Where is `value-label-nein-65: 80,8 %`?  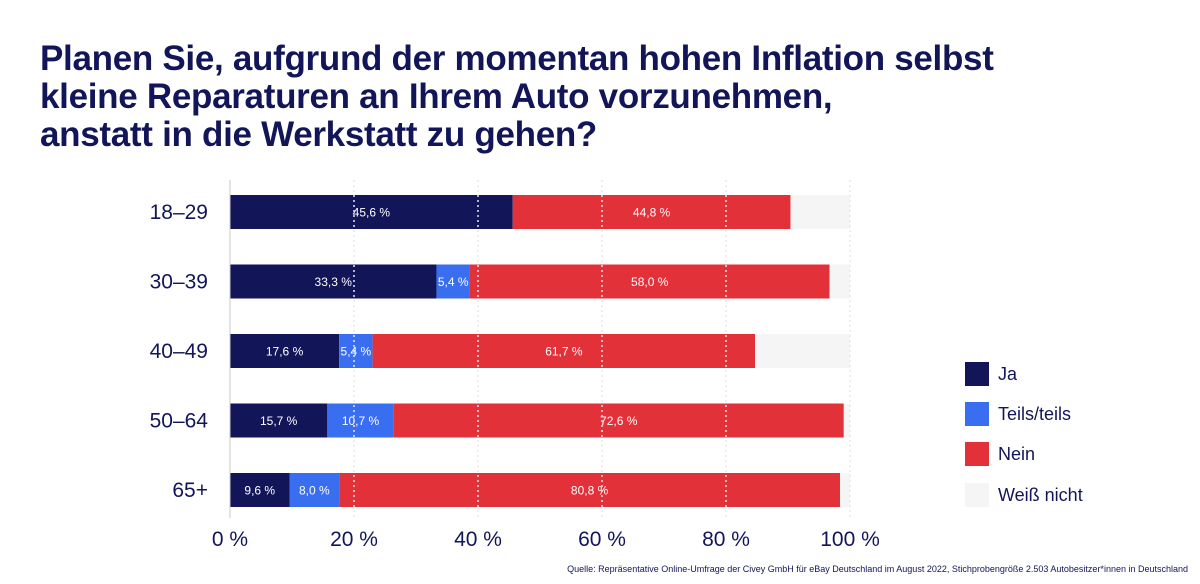
value-label-nein-65: 80,8 % is located at coordinates (590, 491).